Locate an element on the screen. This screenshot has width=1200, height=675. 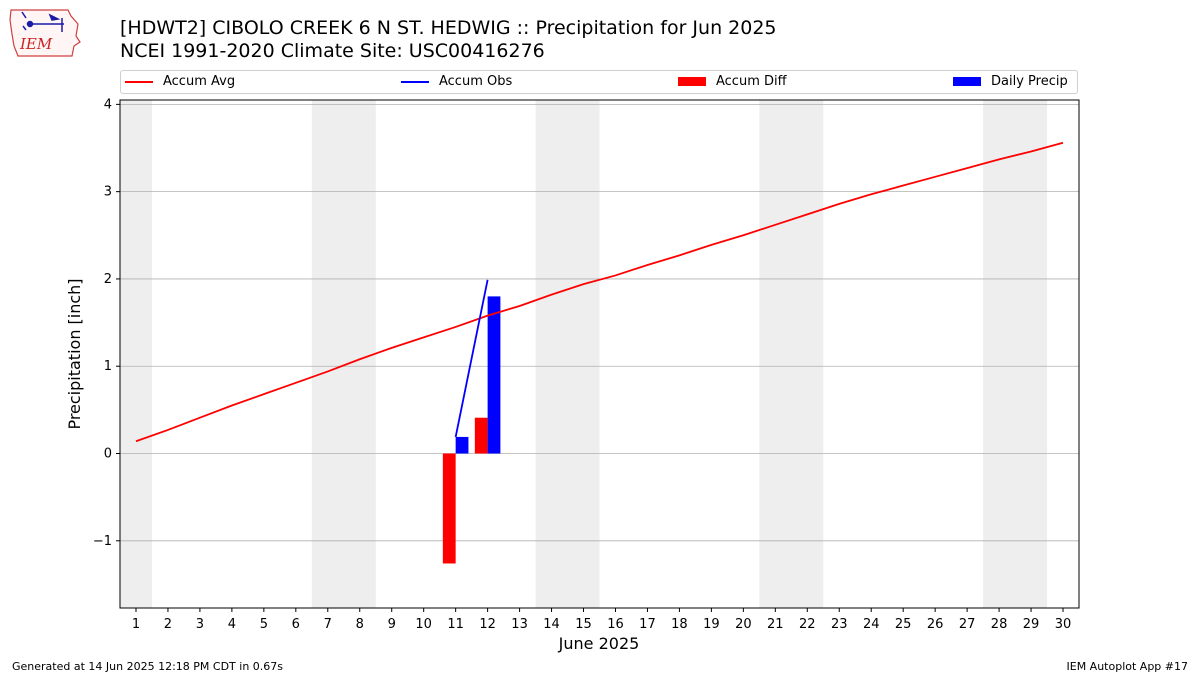
x-tick-label: 12 is located at coordinates (487, 624).